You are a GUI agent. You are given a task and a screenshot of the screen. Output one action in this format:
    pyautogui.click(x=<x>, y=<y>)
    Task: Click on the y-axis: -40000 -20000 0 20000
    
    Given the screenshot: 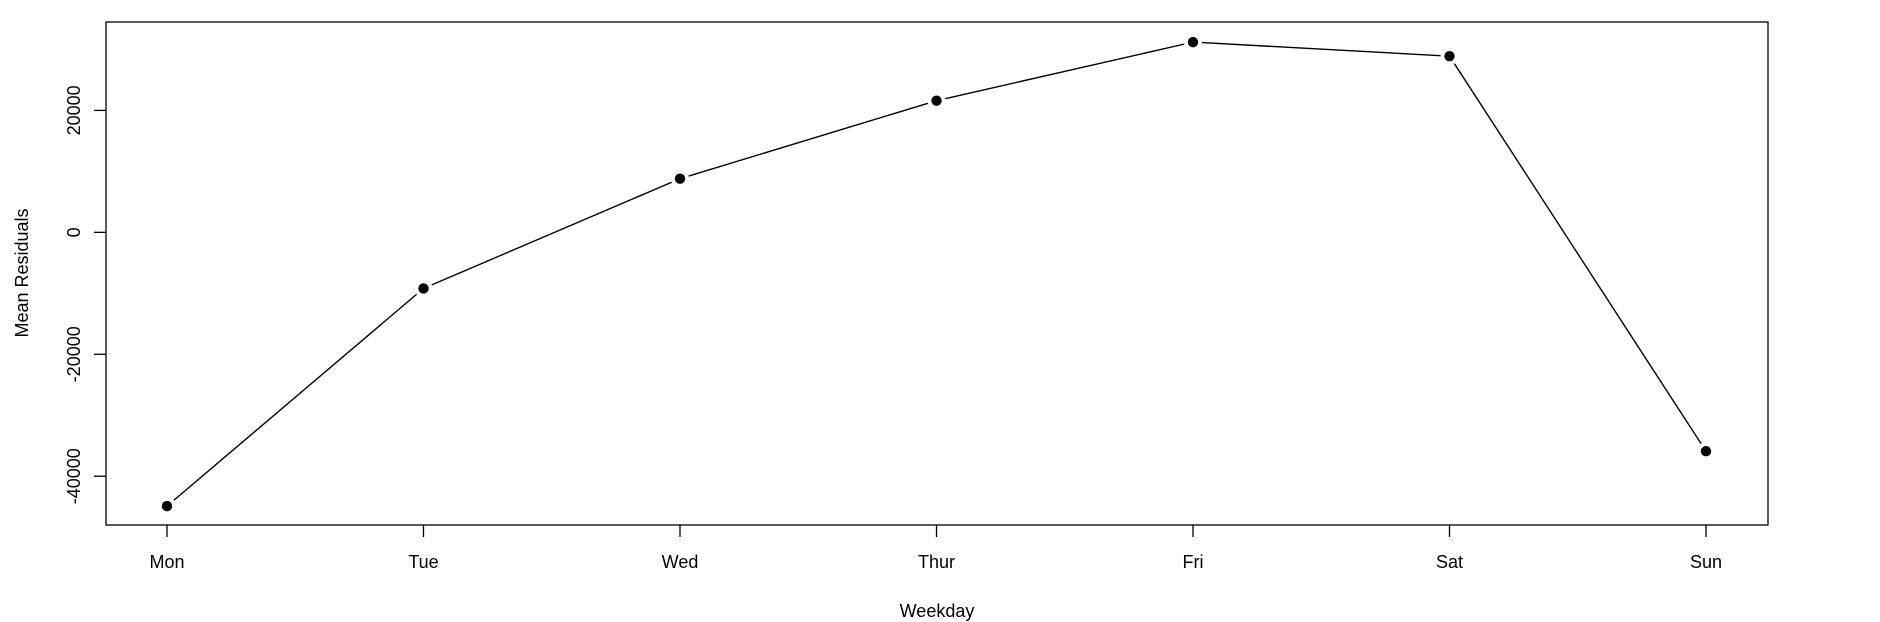 What is the action you would take?
    pyautogui.click(x=85, y=294)
    